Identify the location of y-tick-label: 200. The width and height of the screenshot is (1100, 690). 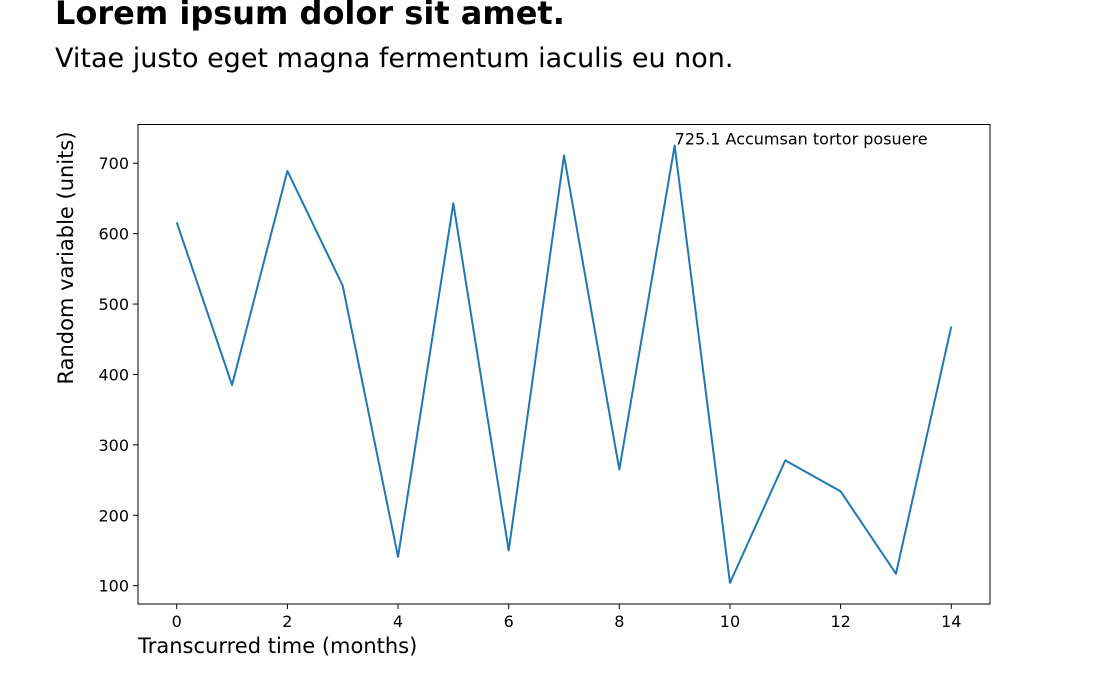
(113, 515).